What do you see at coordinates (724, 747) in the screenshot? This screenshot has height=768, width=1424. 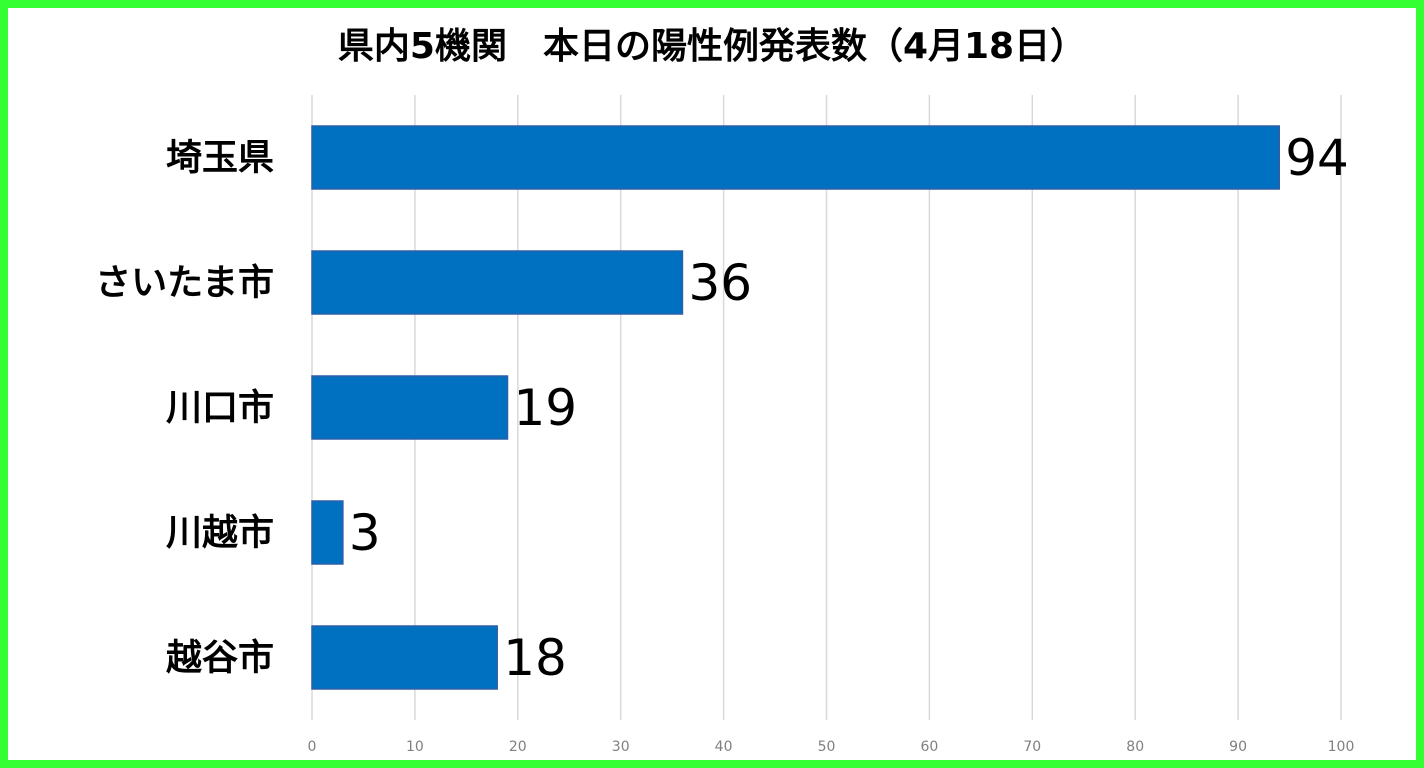 I see `x-tick-label: 40` at bounding box center [724, 747].